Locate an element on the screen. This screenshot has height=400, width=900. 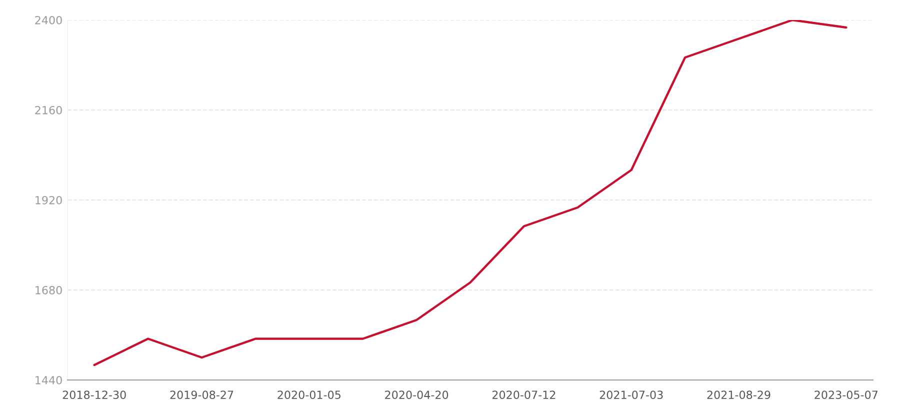
y-tick-label: 2160 is located at coordinates (48, 110).